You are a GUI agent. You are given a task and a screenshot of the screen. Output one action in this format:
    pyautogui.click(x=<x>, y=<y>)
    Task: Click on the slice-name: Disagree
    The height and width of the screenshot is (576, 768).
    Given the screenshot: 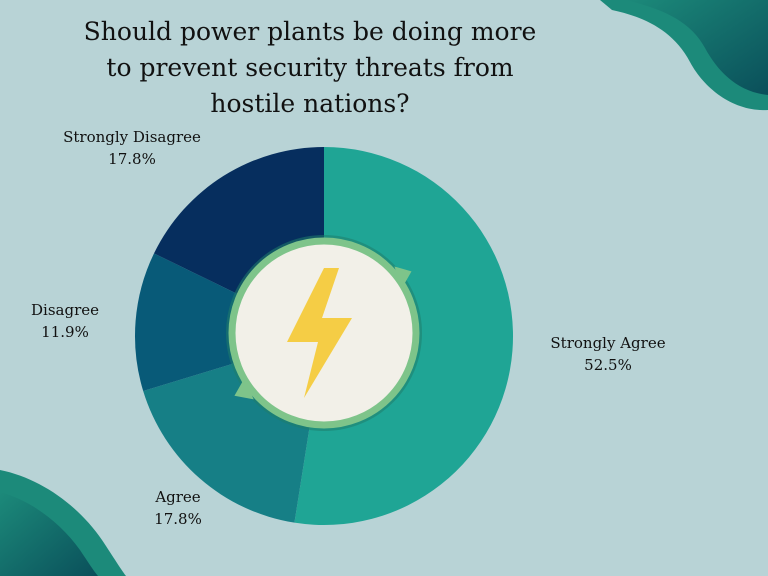 What is the action you would take?
    pyautogui.click(x=65, y=310)
    